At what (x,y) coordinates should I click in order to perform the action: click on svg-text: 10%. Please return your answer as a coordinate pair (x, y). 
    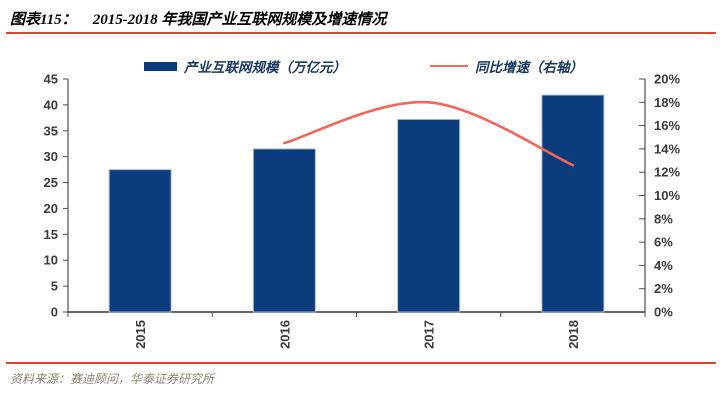
    Looking at the image, I should click on (667, 195).